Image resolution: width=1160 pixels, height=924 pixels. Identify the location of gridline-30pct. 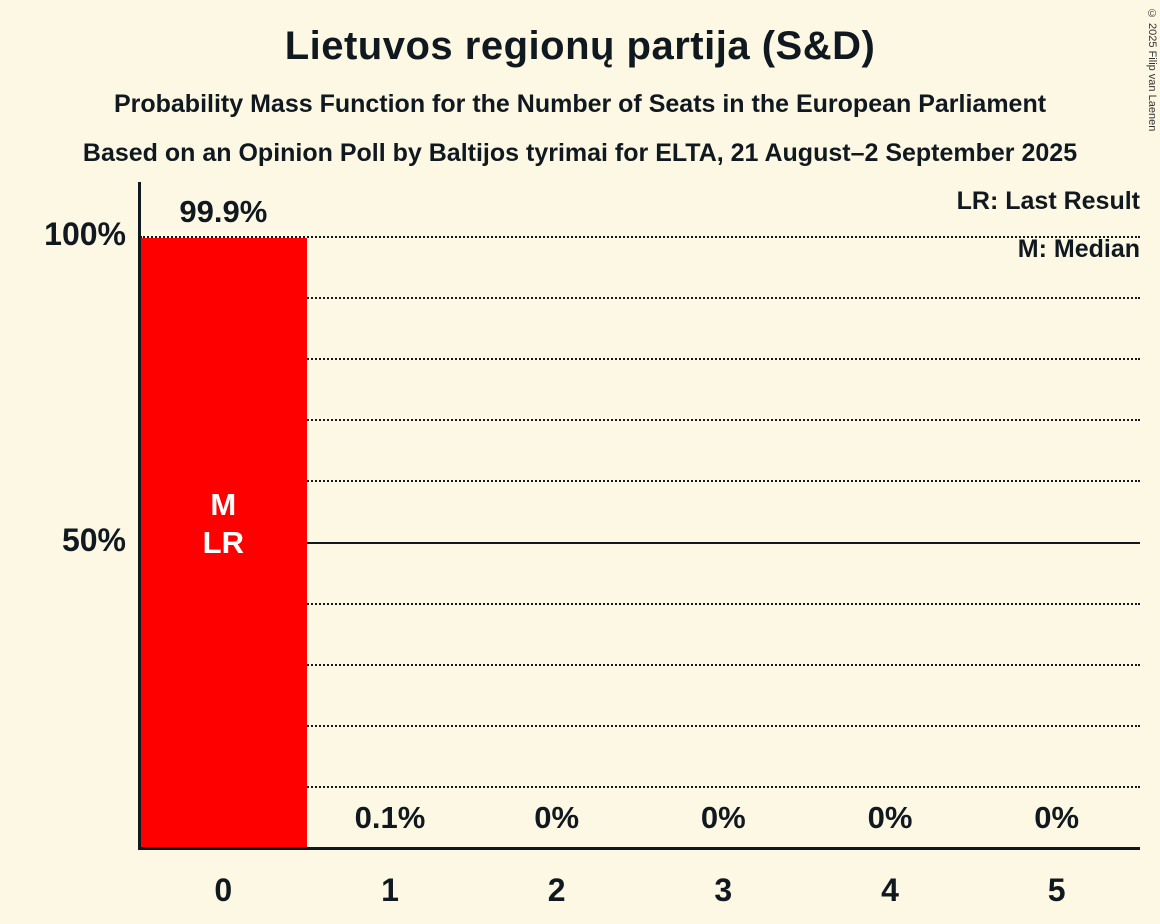
(640, 664).